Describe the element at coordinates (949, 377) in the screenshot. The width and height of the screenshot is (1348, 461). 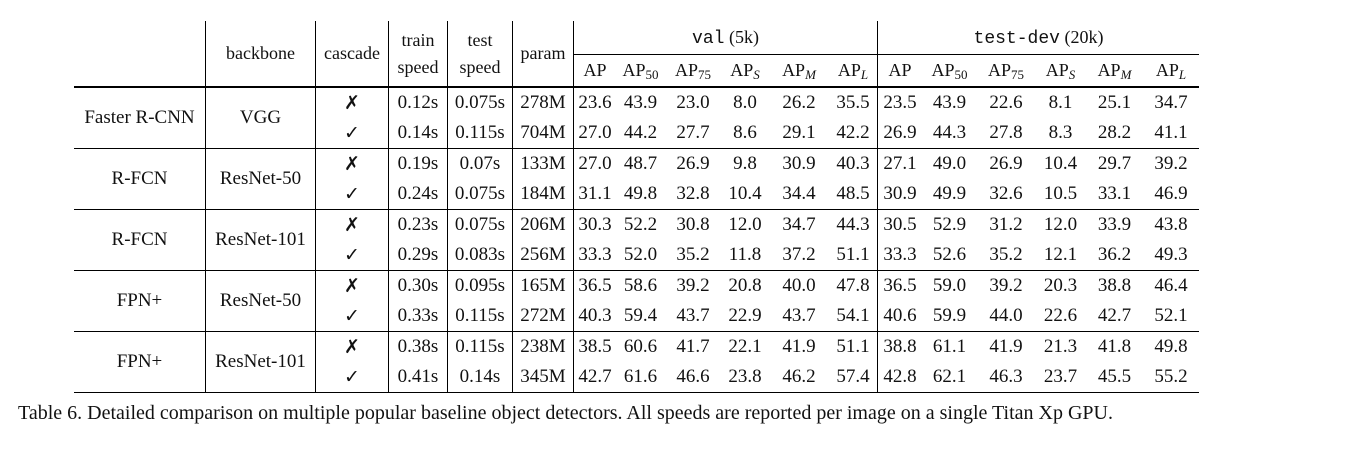
I see `testdev-metric-cell: 62.1` at that location.